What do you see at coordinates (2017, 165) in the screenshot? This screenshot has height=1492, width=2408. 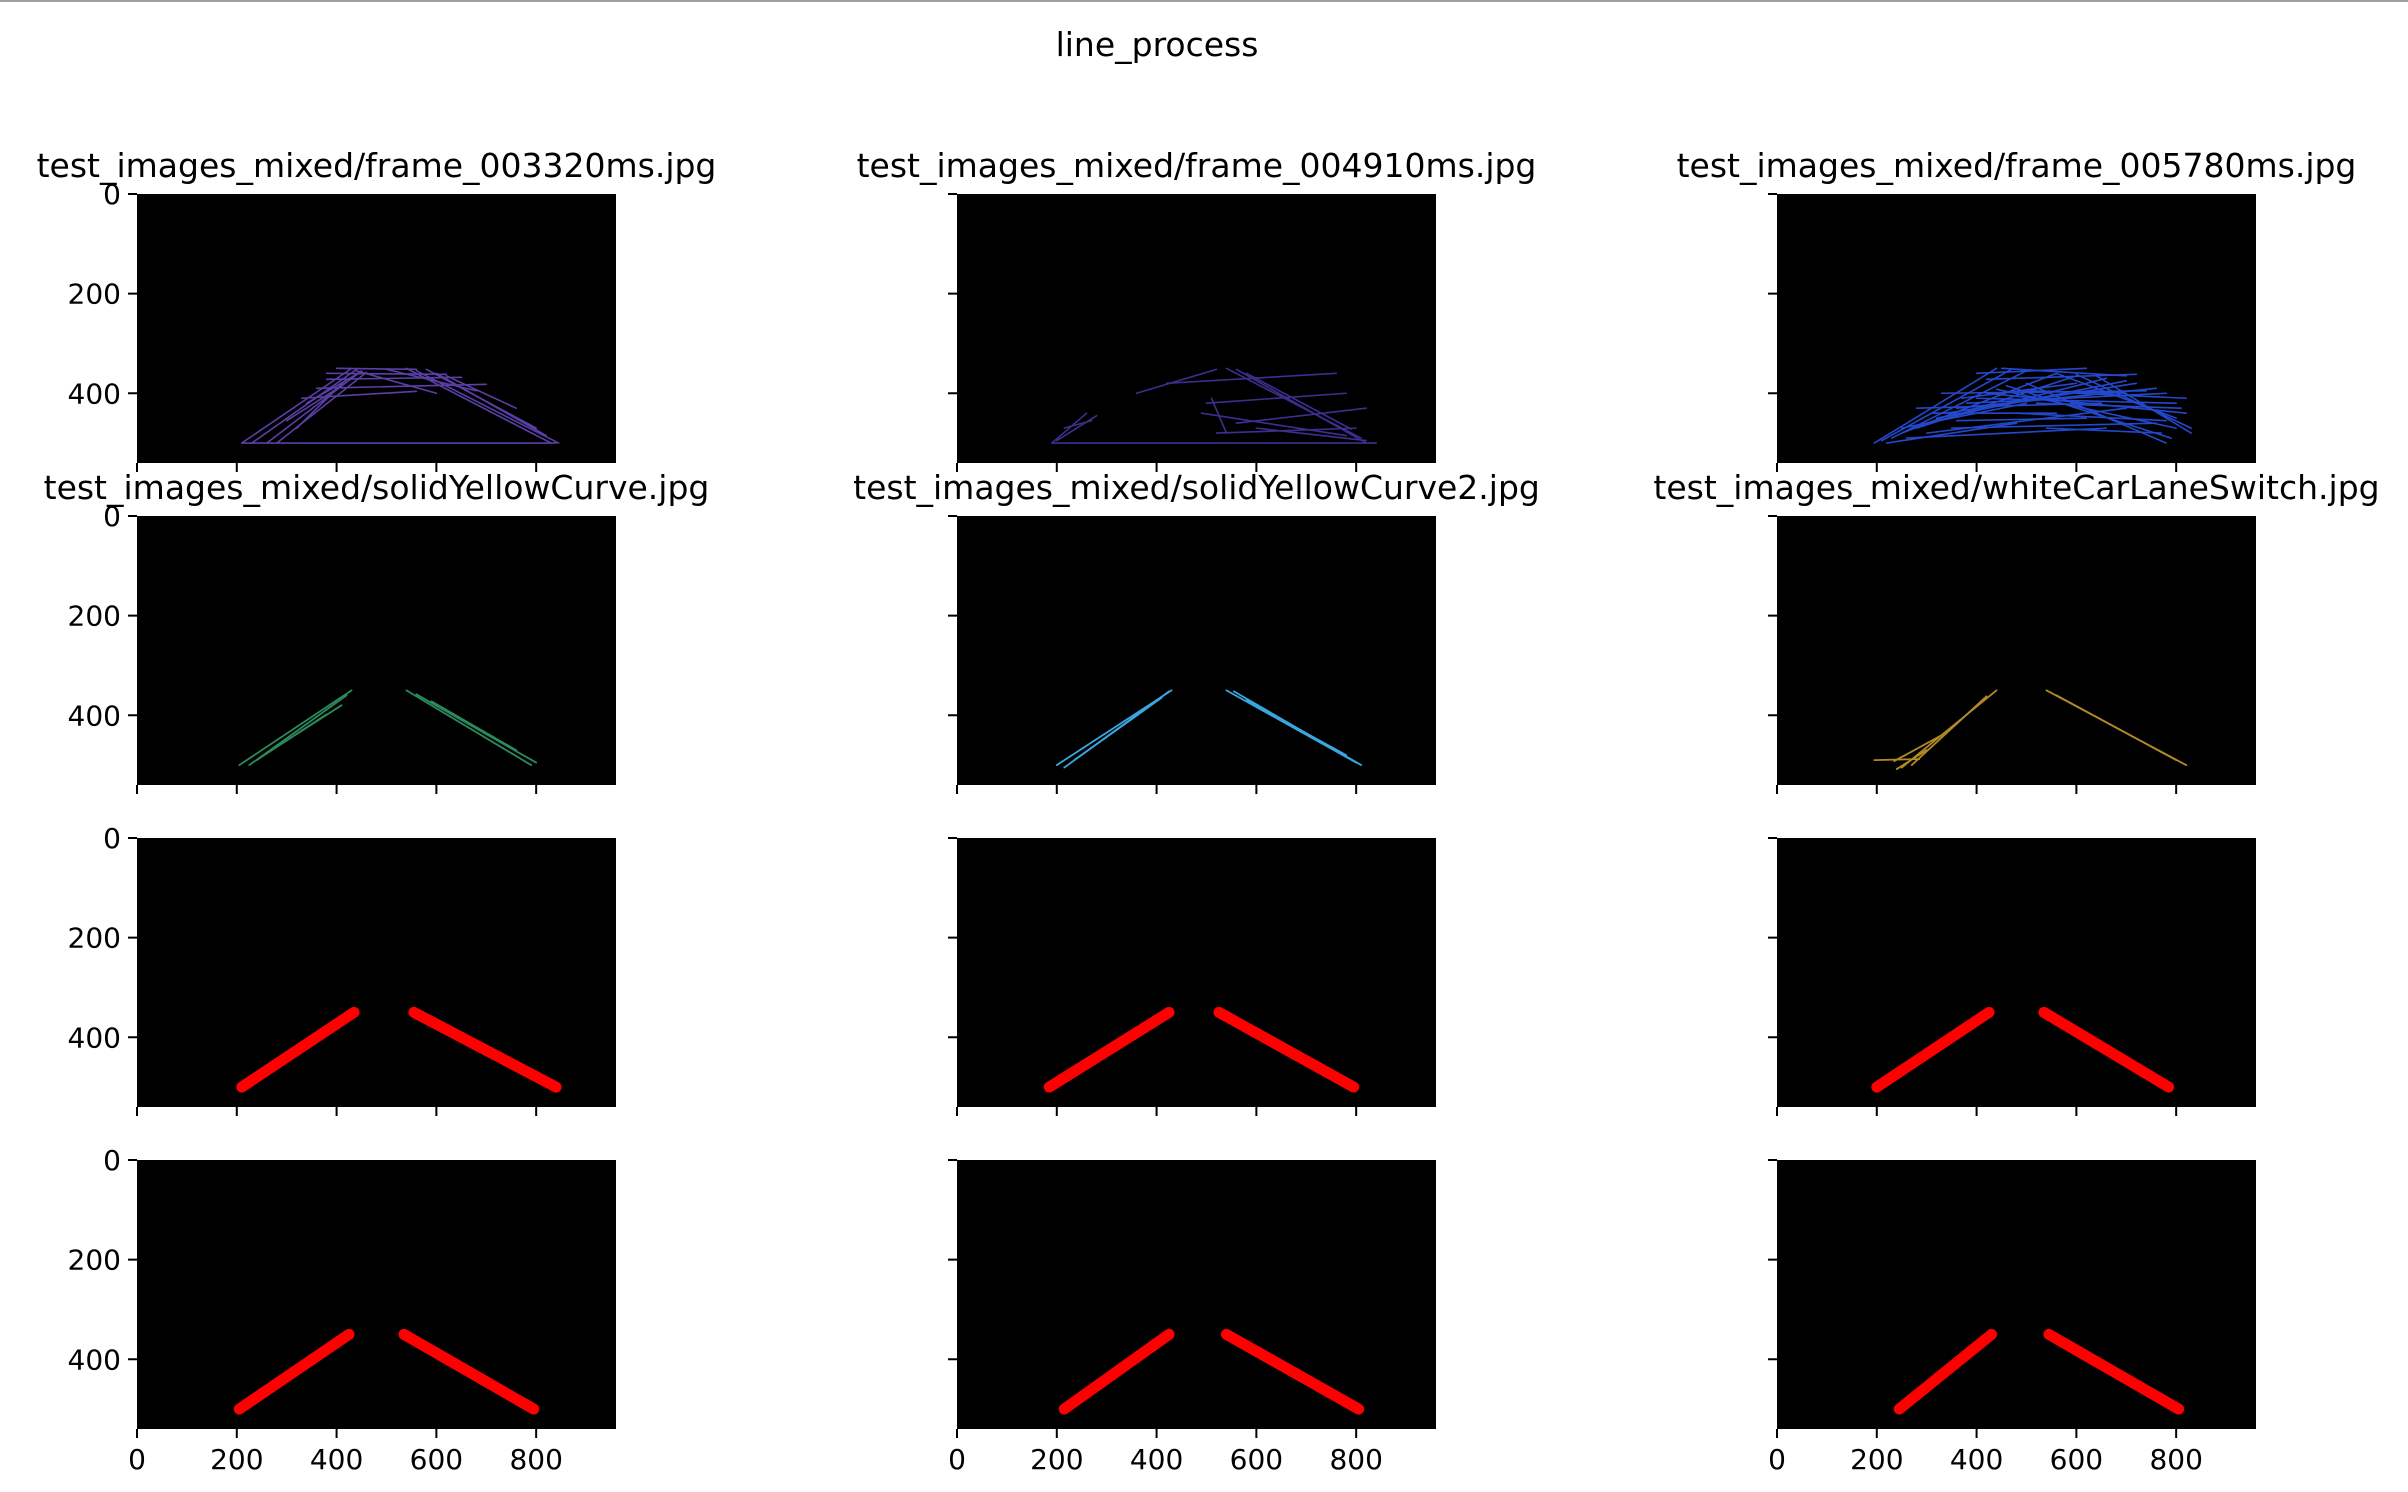 I see `subplot-title: test_images_mixed/frame_005780ms.jpg` at bounding box center [2017, 165].